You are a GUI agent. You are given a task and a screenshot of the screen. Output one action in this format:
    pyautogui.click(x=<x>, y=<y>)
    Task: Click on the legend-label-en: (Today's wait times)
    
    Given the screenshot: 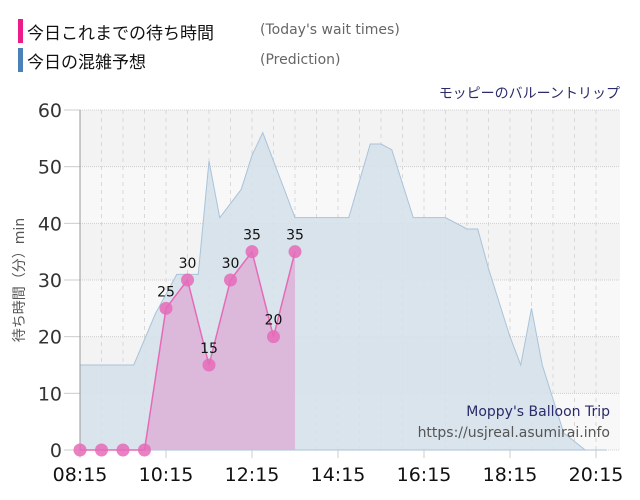 What is the action you would take?
    pyautogui.click(x=330, y=30)
    